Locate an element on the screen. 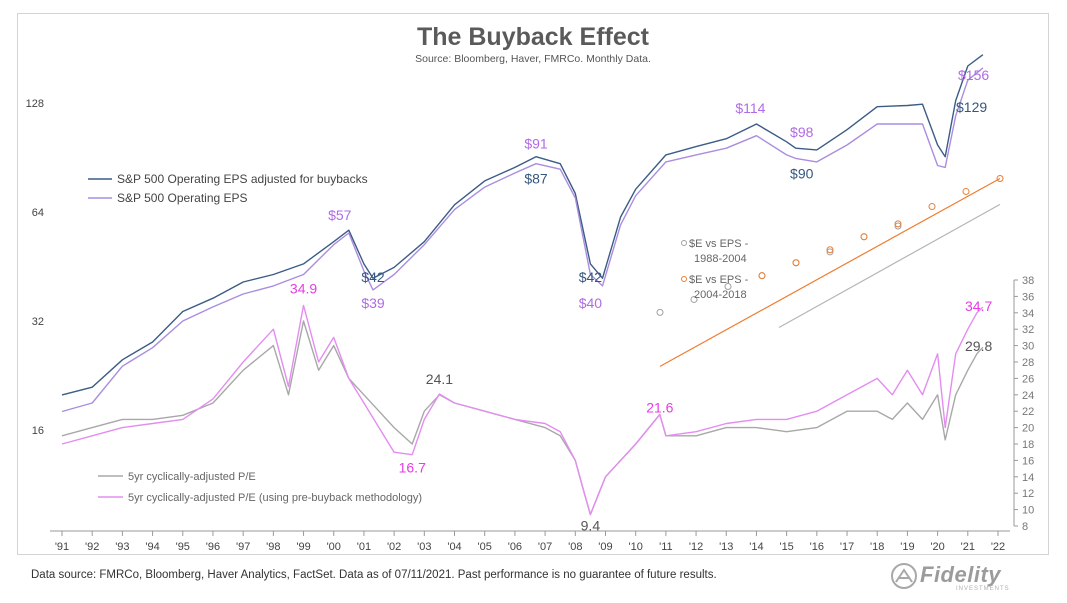  right-tick-label: 24 is located at coordinates (1028, 396).